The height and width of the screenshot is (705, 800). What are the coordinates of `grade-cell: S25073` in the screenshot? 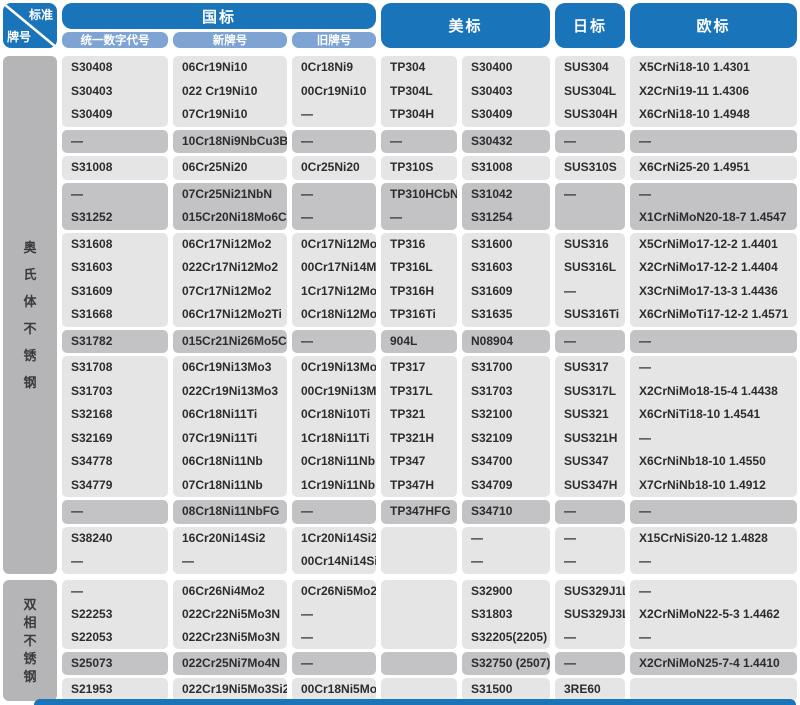 It's located at (92, 662).